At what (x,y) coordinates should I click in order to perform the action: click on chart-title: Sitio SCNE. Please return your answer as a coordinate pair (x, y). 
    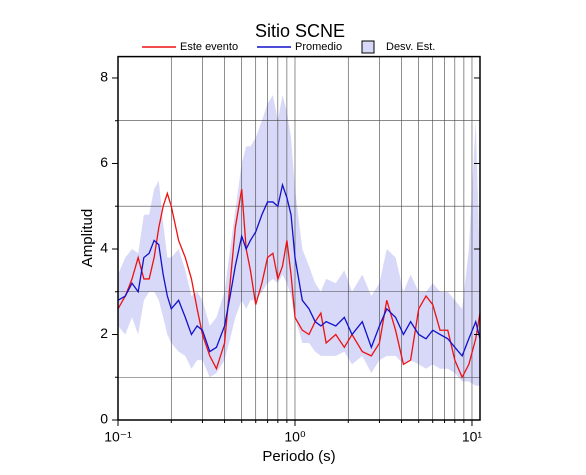
    Looking at the image, I should click on (300, 31).